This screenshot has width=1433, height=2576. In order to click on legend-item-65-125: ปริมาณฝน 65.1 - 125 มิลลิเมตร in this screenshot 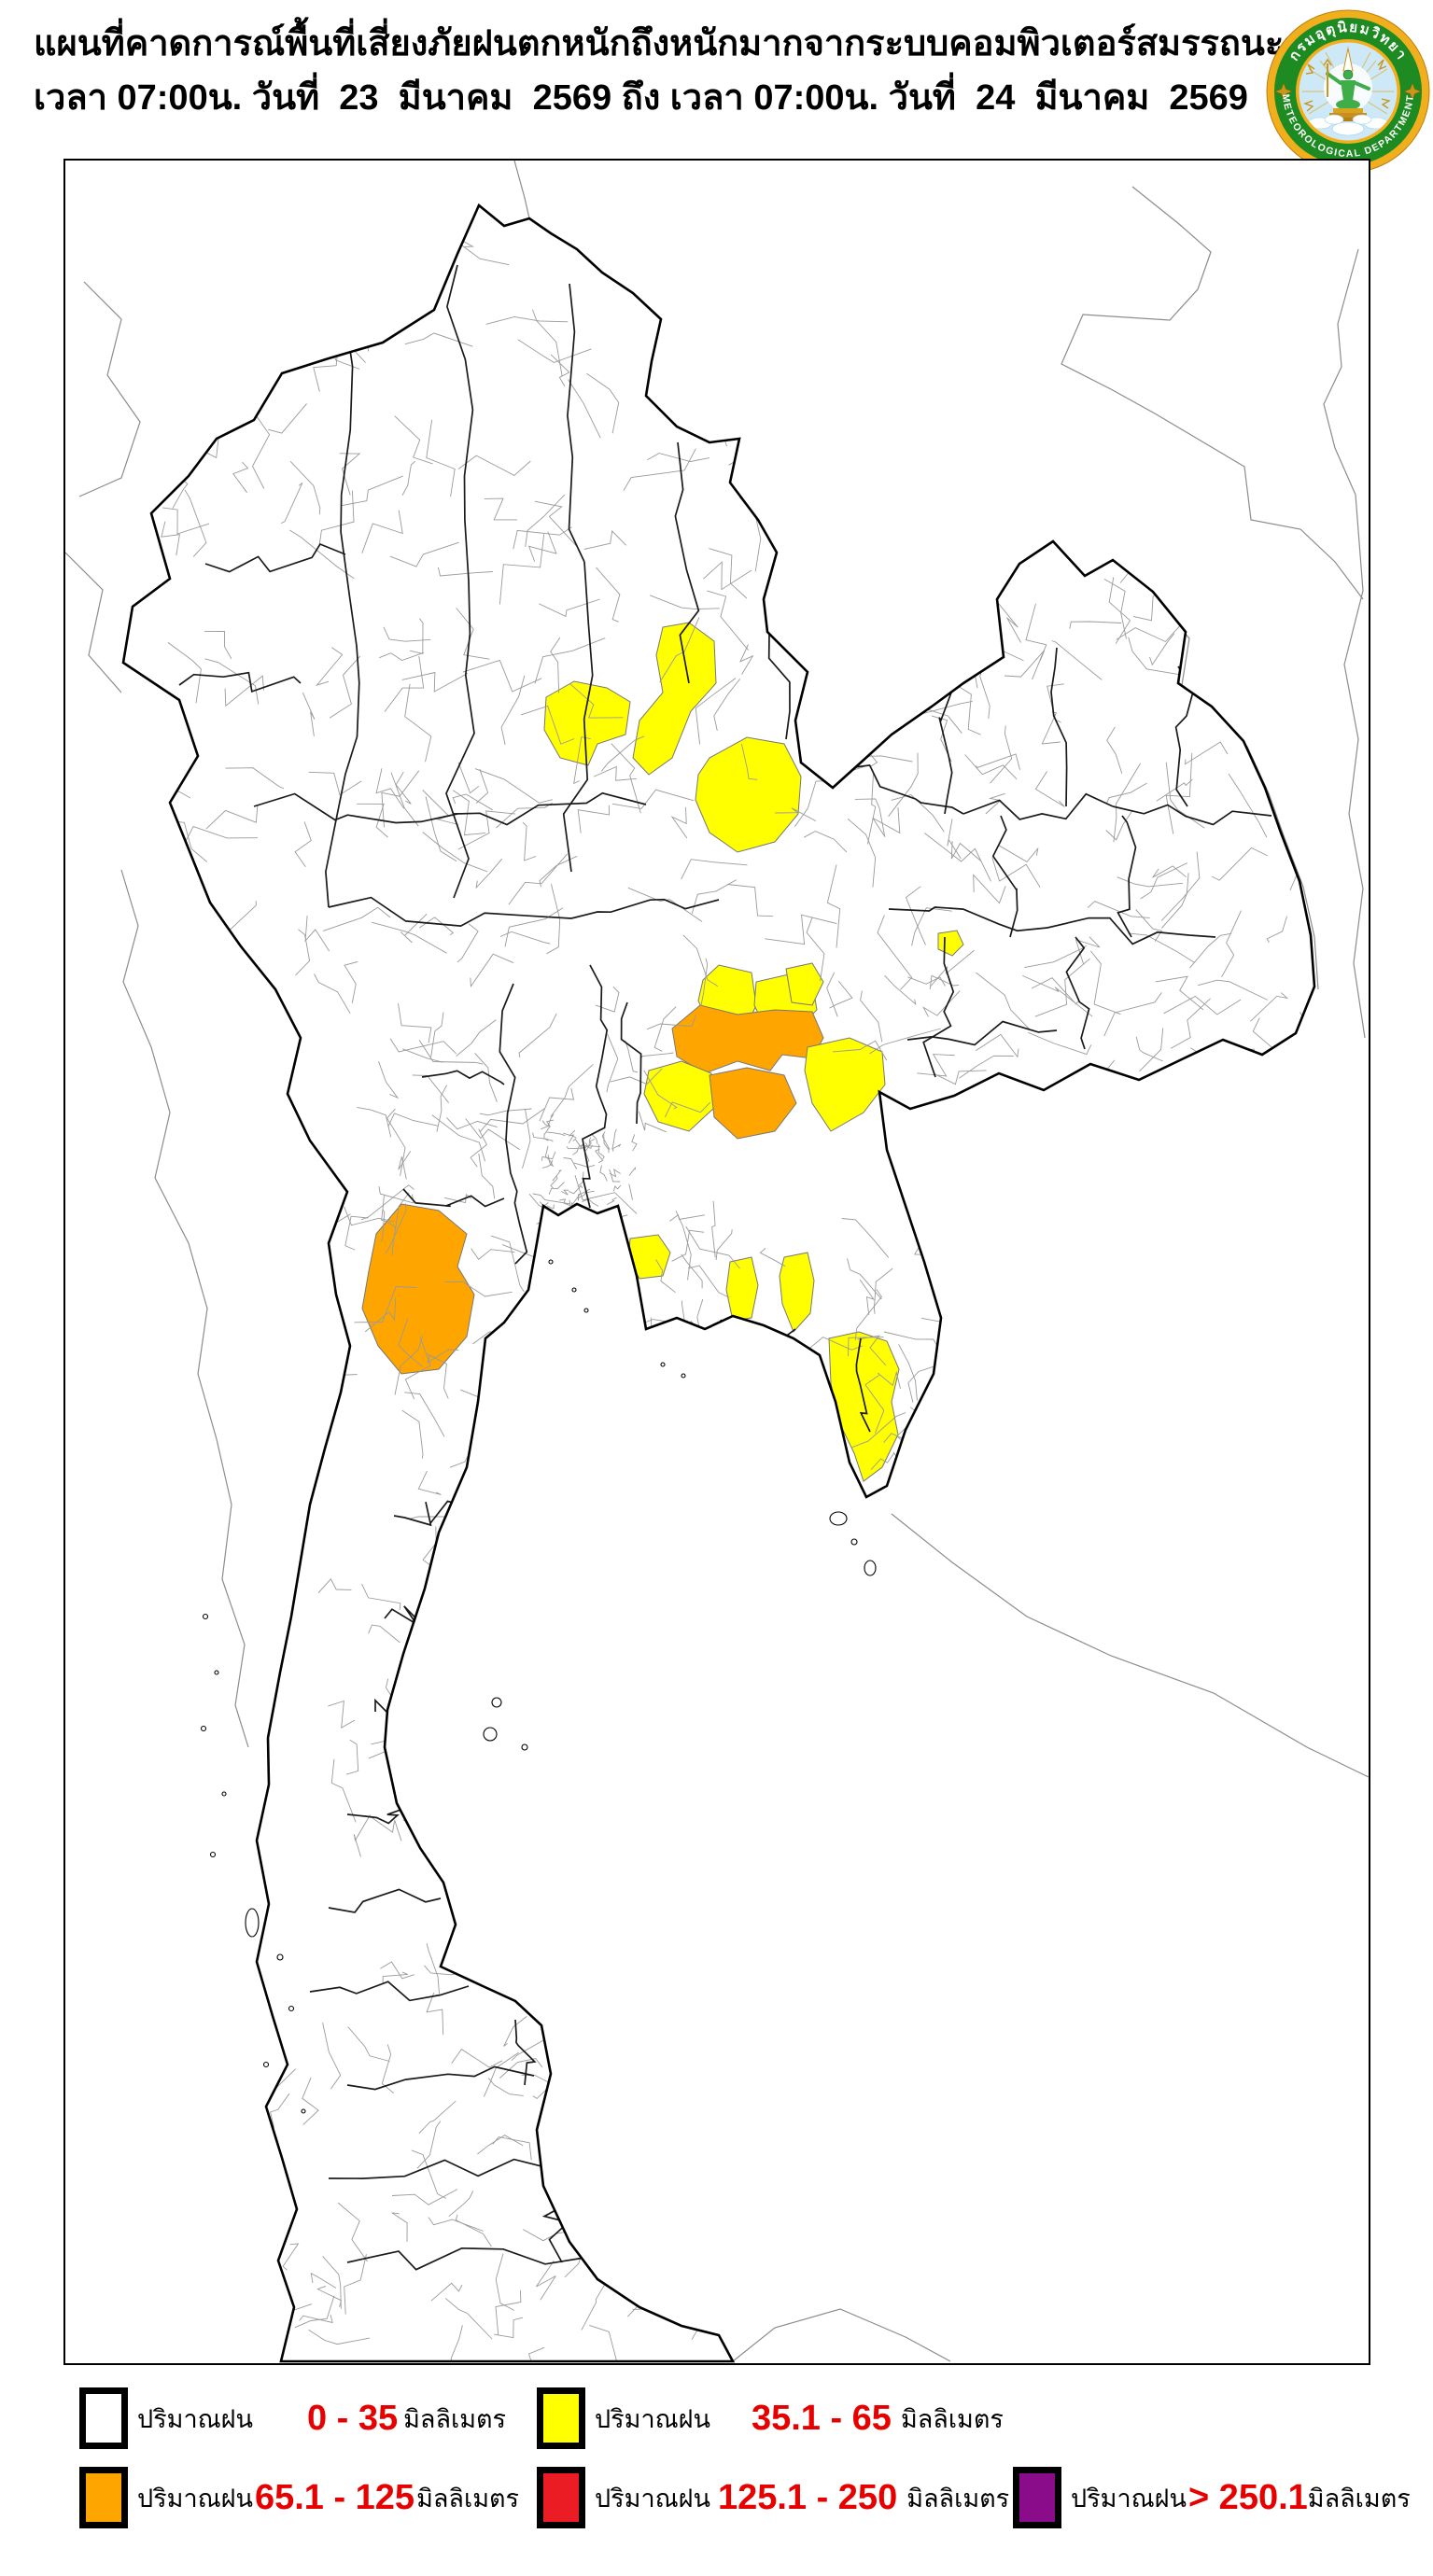, I will do `click(299, 2497)`.